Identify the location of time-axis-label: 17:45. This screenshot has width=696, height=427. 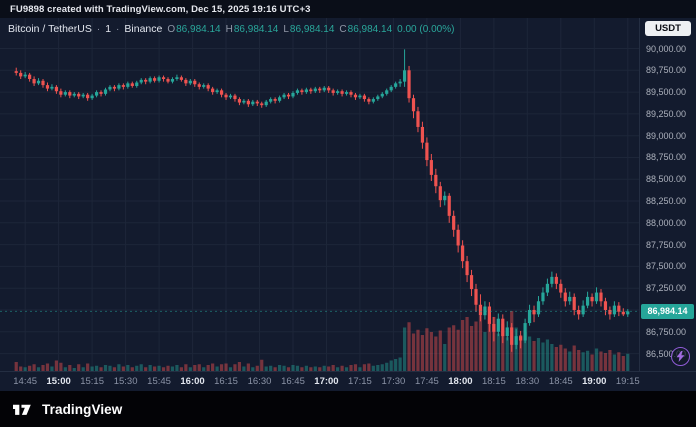
(427, 381).